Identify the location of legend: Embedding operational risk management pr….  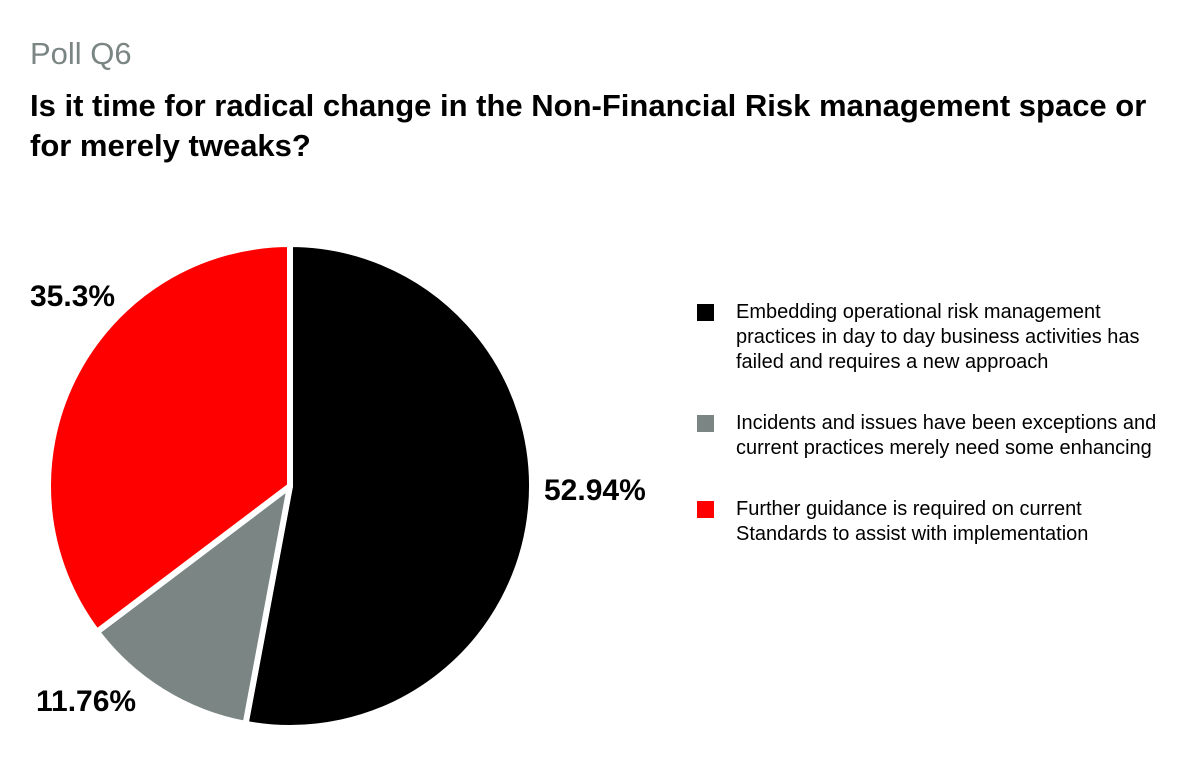
(932, 441).